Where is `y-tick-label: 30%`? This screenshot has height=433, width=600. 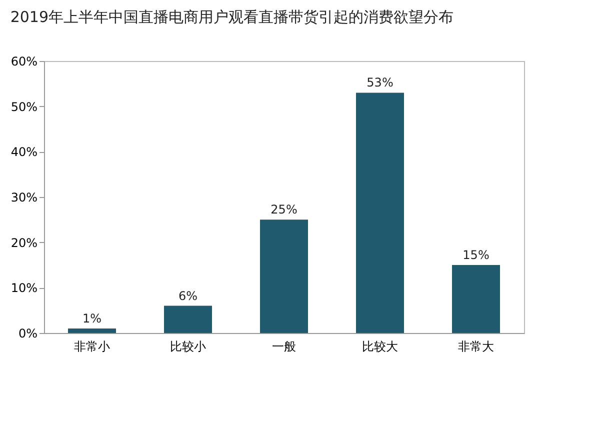
y-tick-label: 30% is located at coordinates (24, 197).